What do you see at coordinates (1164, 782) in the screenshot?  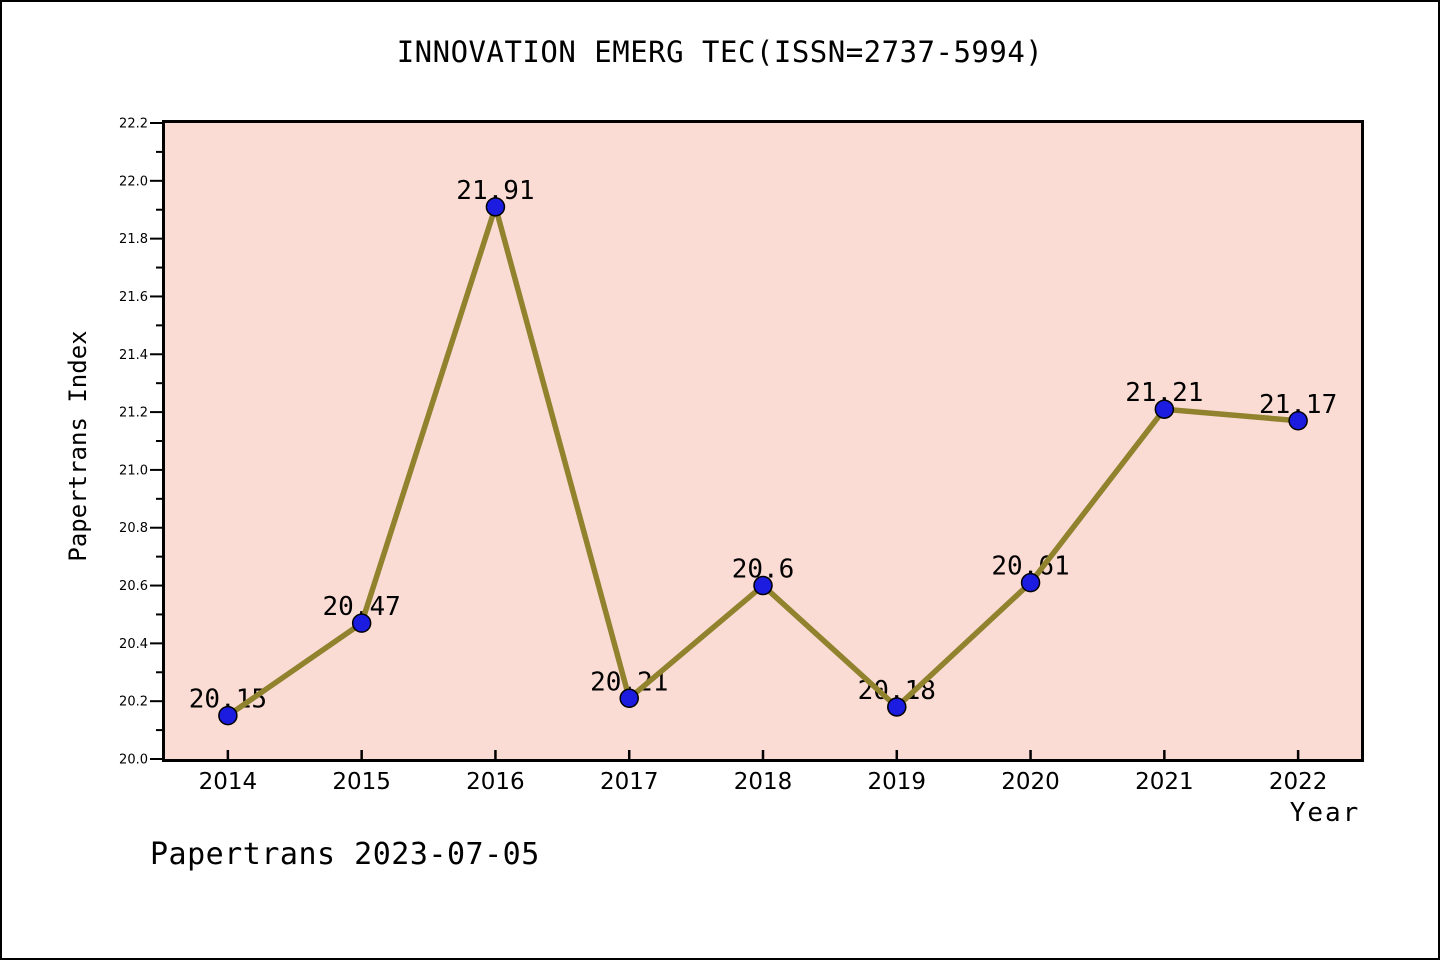 I see `x-tick-label: 2021` at bounding box center [1164, 782].